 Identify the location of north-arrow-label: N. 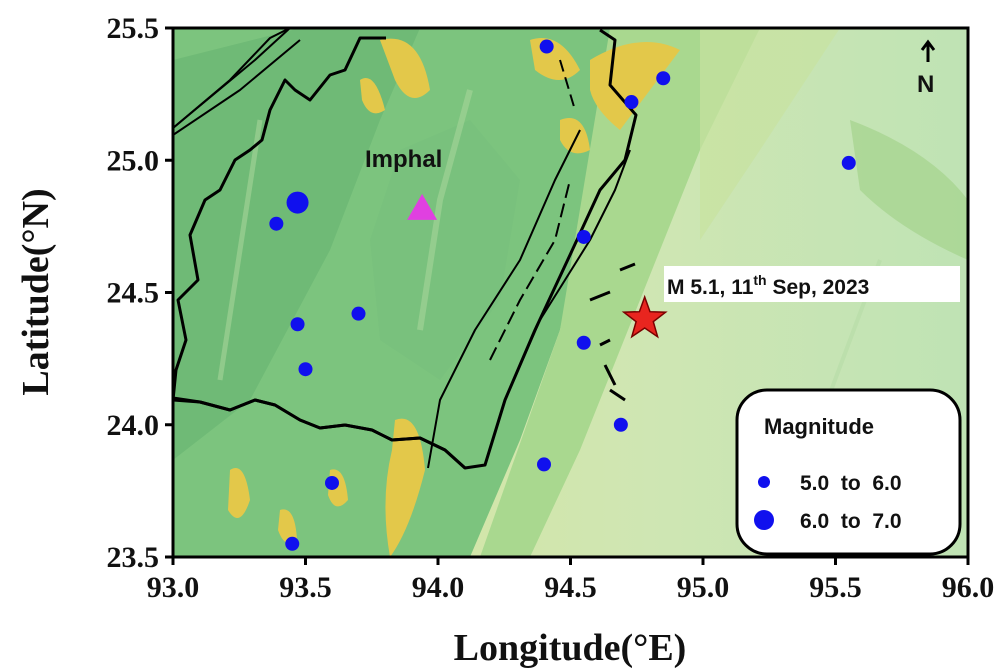
(925, 84).